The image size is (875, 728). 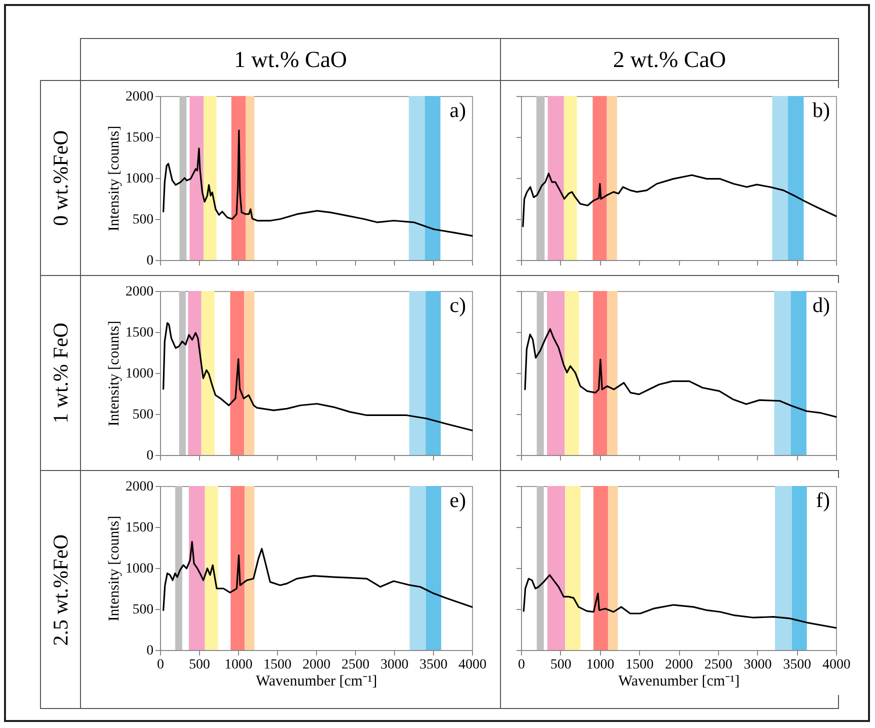 I want to click on chart-title: e), so click(x=458, y=500).